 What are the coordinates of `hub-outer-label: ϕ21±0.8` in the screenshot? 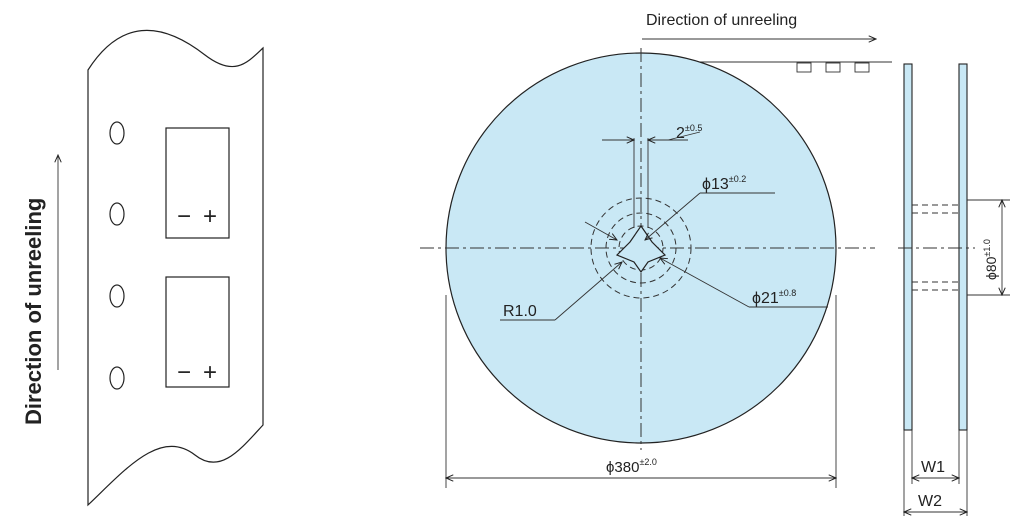 It's located at (774, 297).